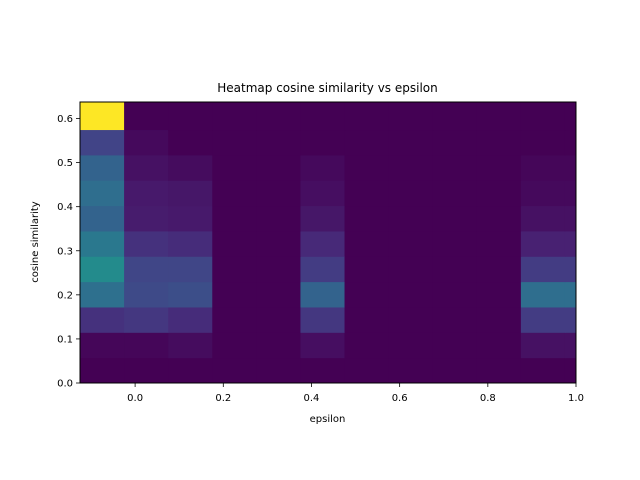  I want to click on y-tick-label: 0.0, so click(65, 384).